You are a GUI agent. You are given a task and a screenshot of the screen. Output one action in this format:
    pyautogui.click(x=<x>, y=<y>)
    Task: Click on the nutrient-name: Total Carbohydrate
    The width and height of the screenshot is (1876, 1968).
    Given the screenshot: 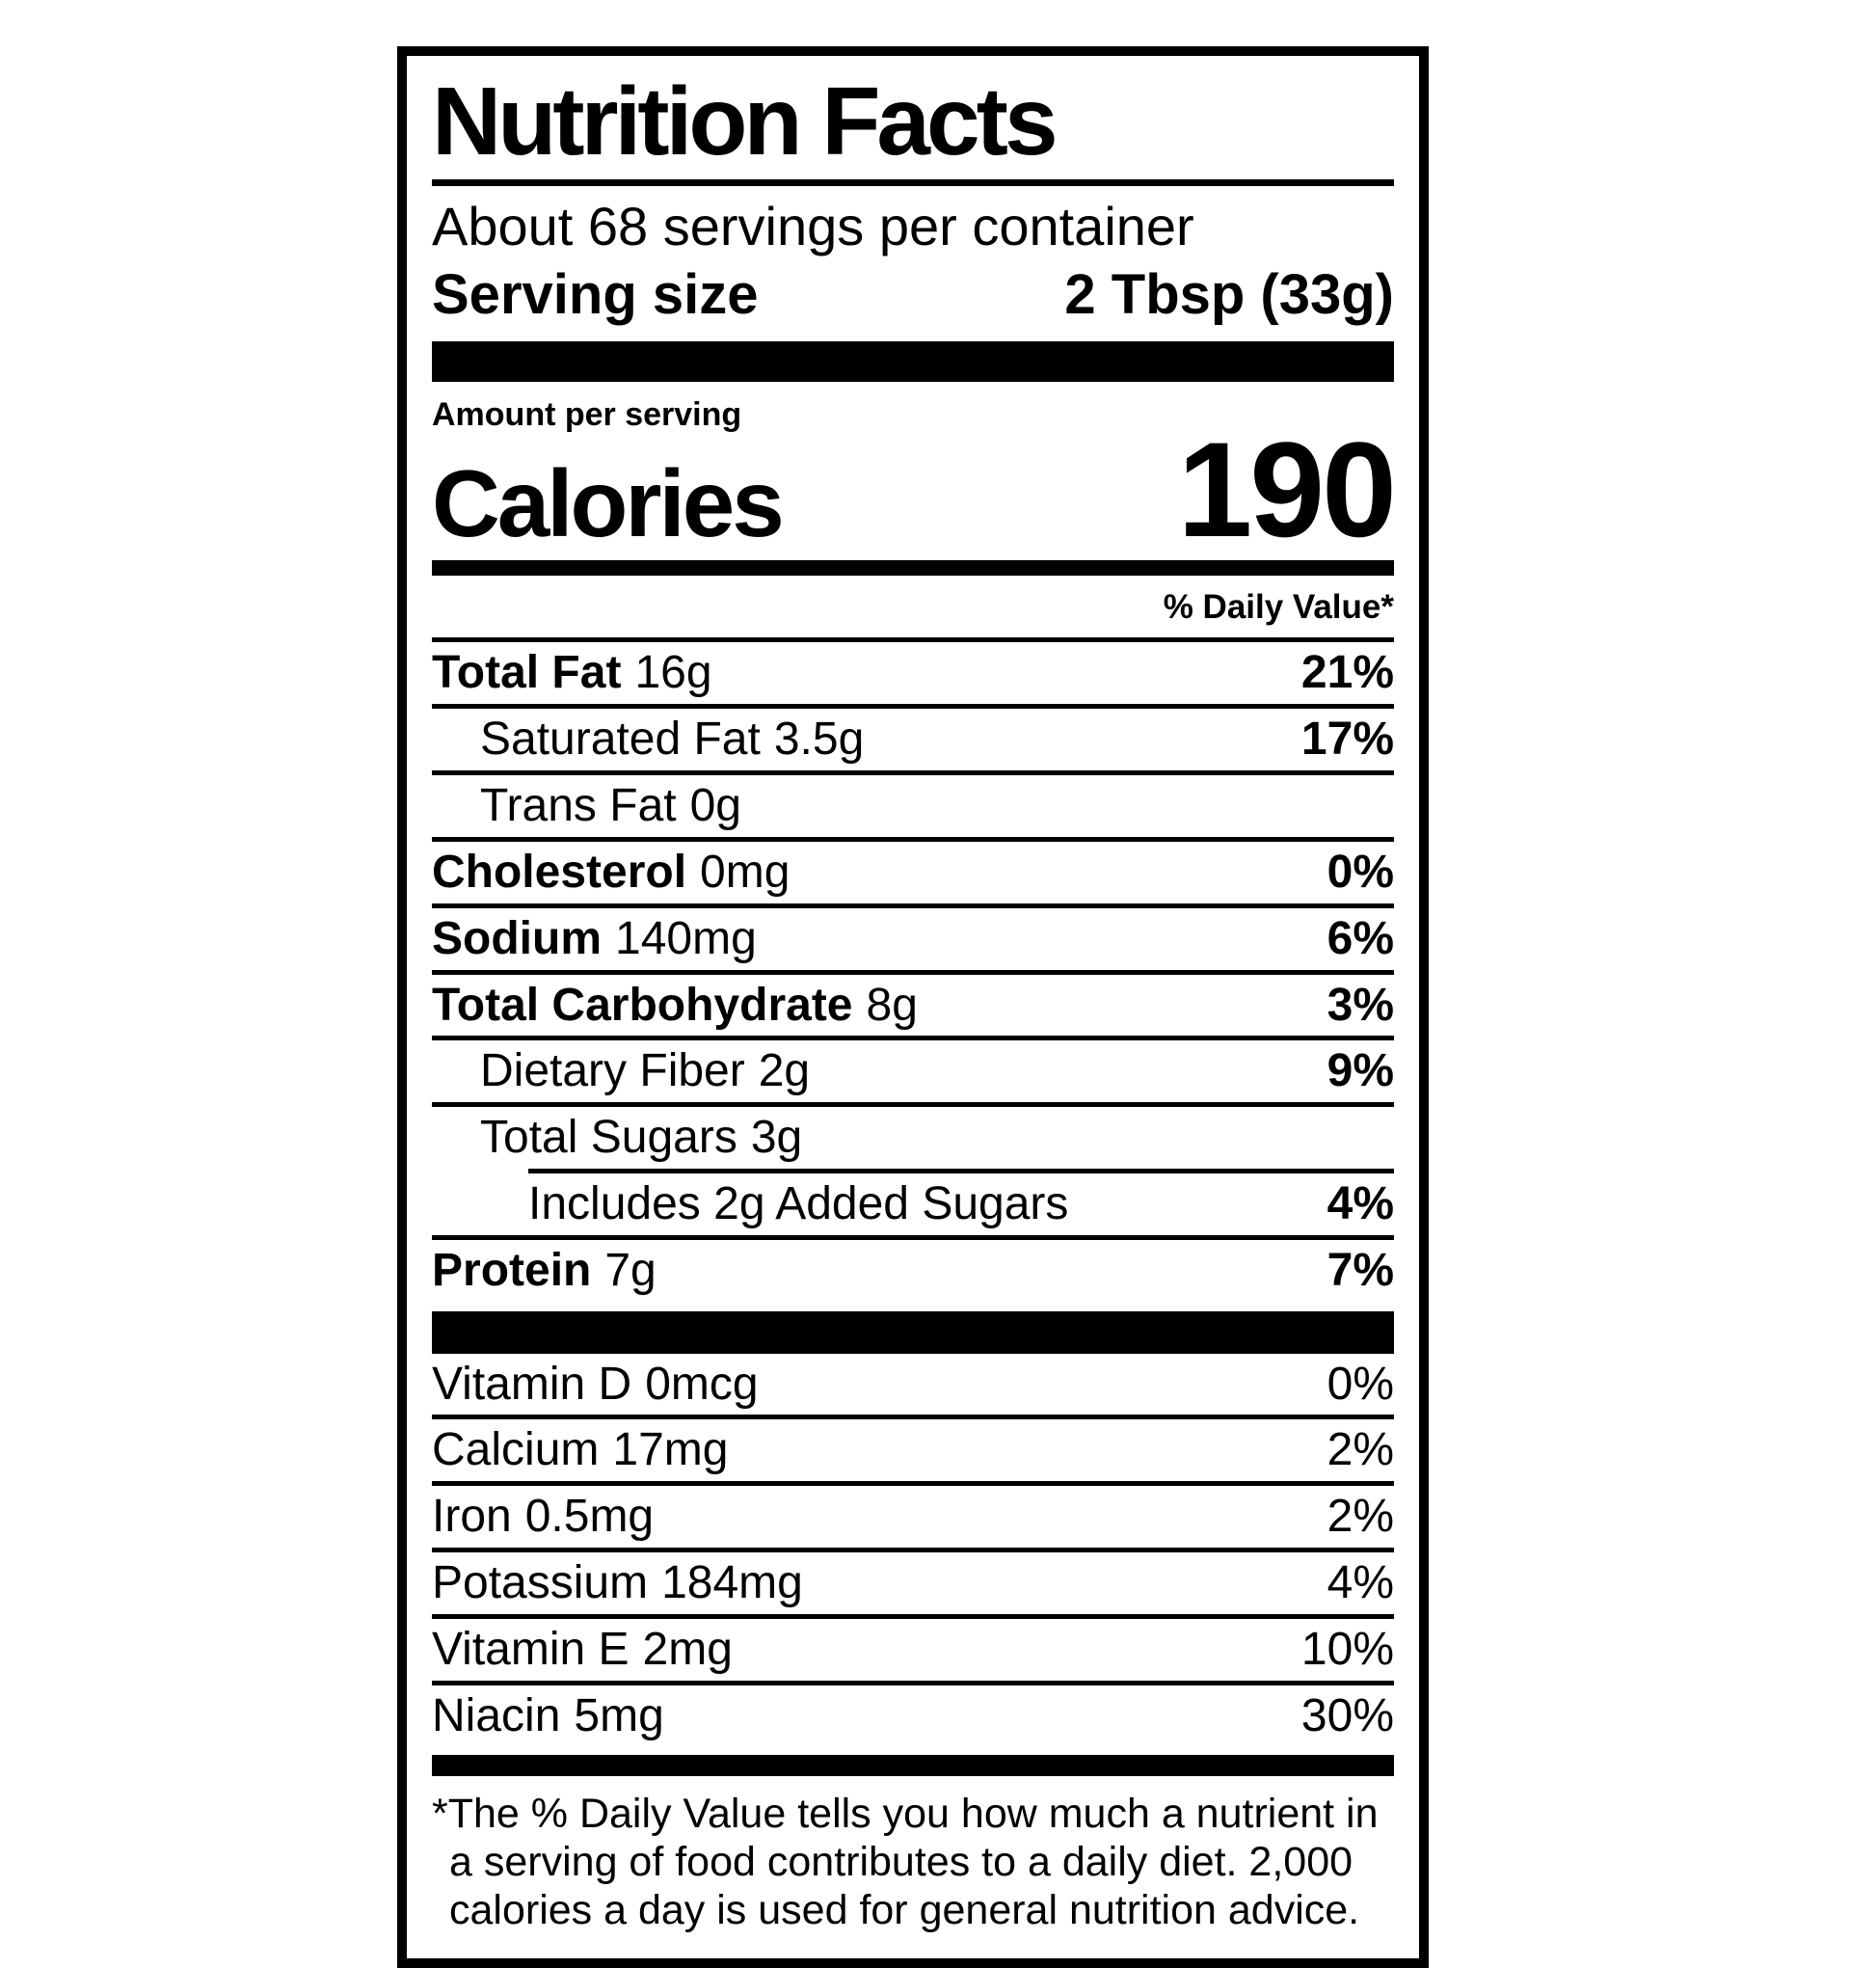 What is the action you would take?
    pyautogui.click(x=642, y=1005)
    